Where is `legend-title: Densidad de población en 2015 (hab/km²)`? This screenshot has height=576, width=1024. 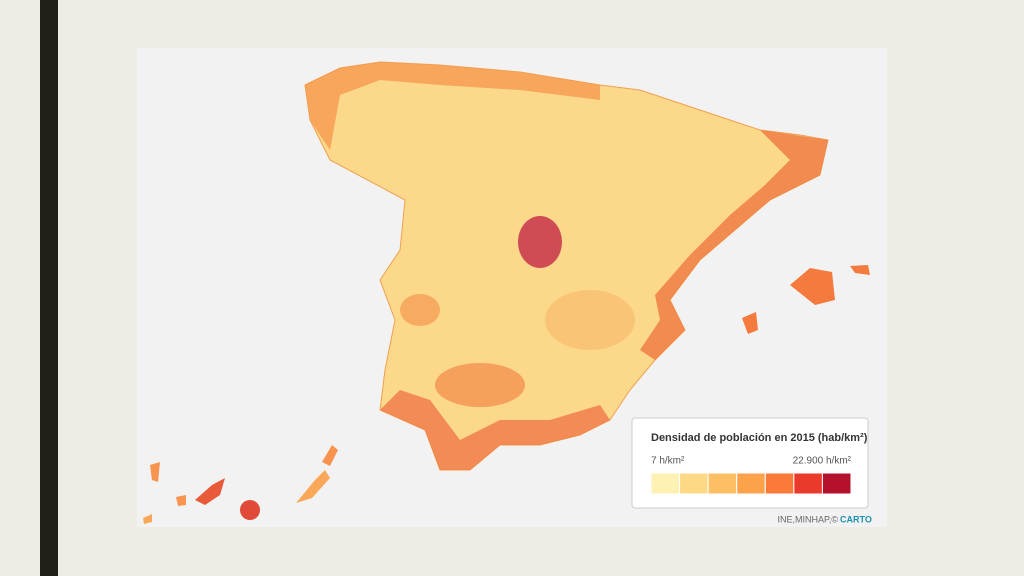
legend-title: Densidad de población en 2015 (hab/km²) is located at coordinates (759, 438).